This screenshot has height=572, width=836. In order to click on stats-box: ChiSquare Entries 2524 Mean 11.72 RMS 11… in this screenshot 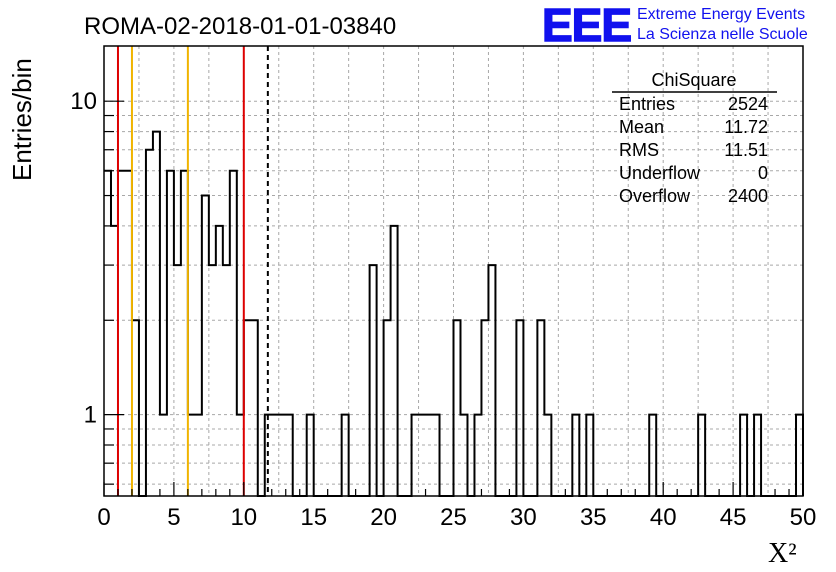, I will do `click(694, 138)`.